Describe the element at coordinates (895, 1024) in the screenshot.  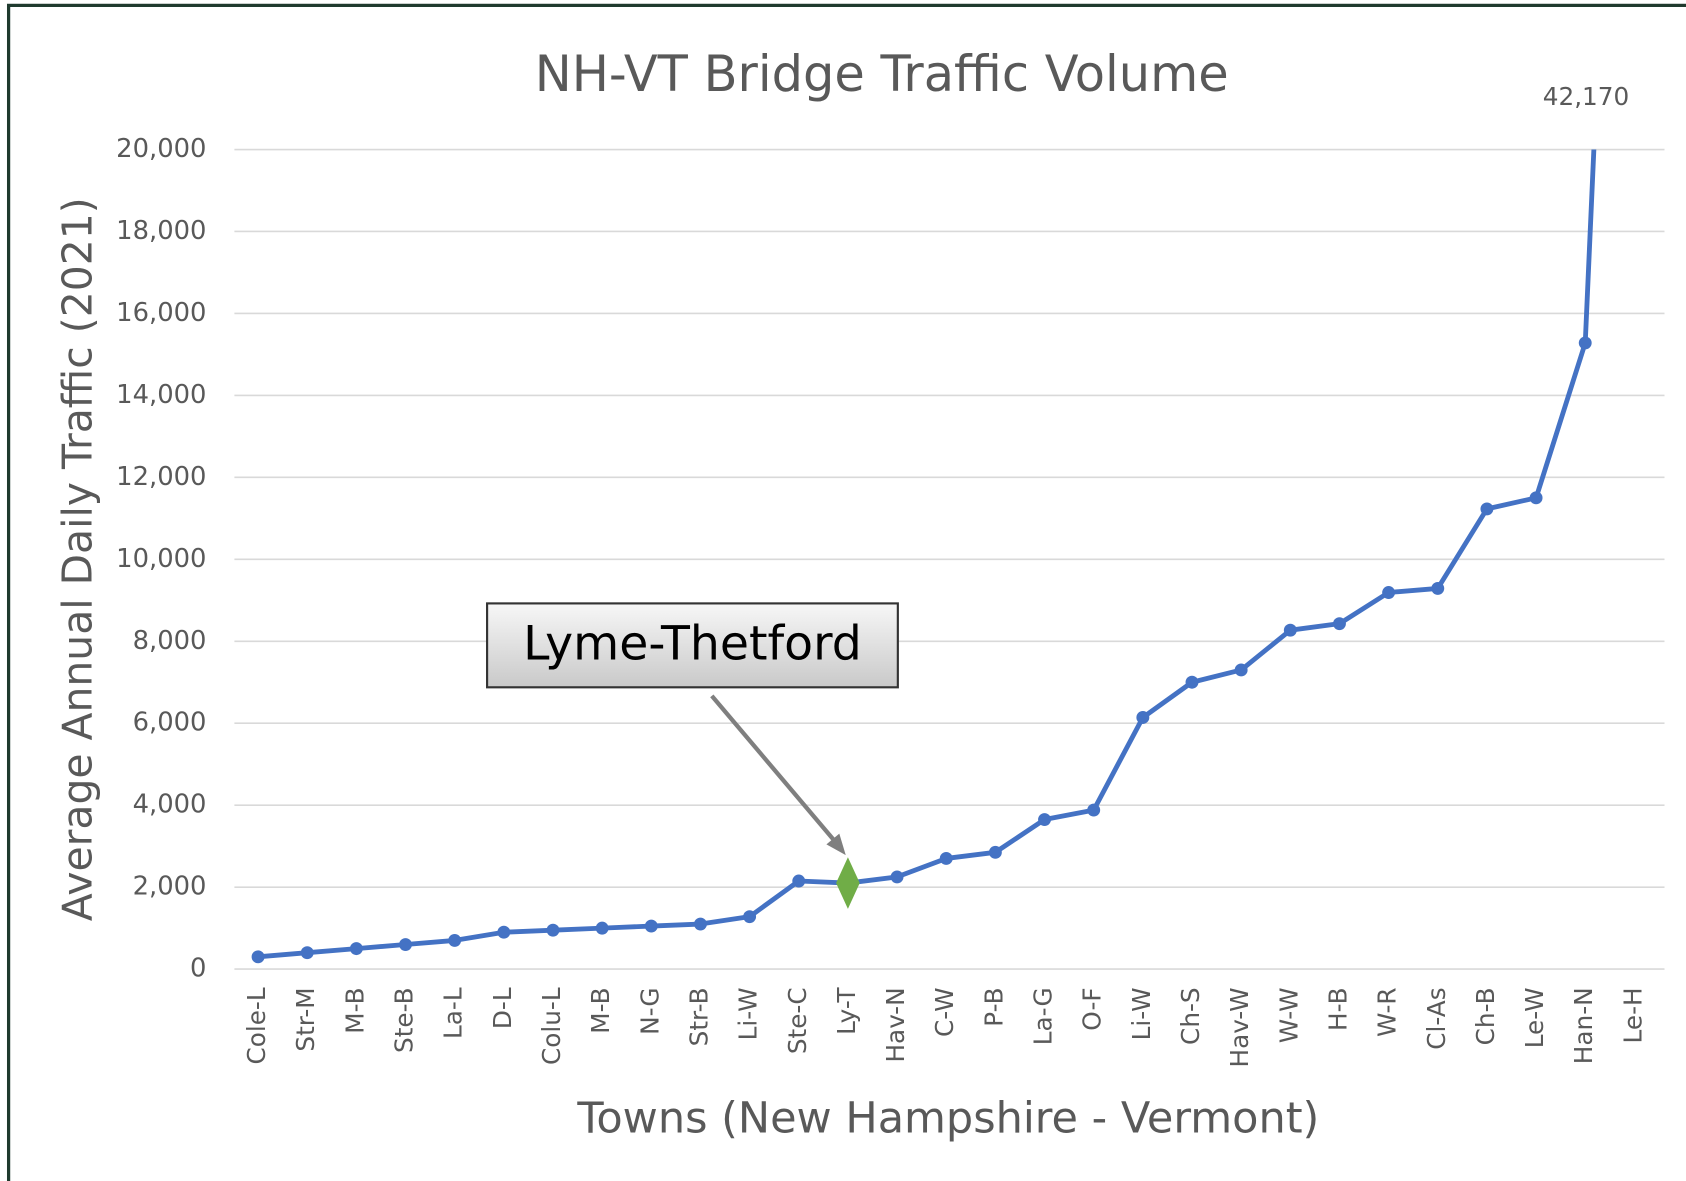
I see `x-tick-label: Hav-N` at that location.